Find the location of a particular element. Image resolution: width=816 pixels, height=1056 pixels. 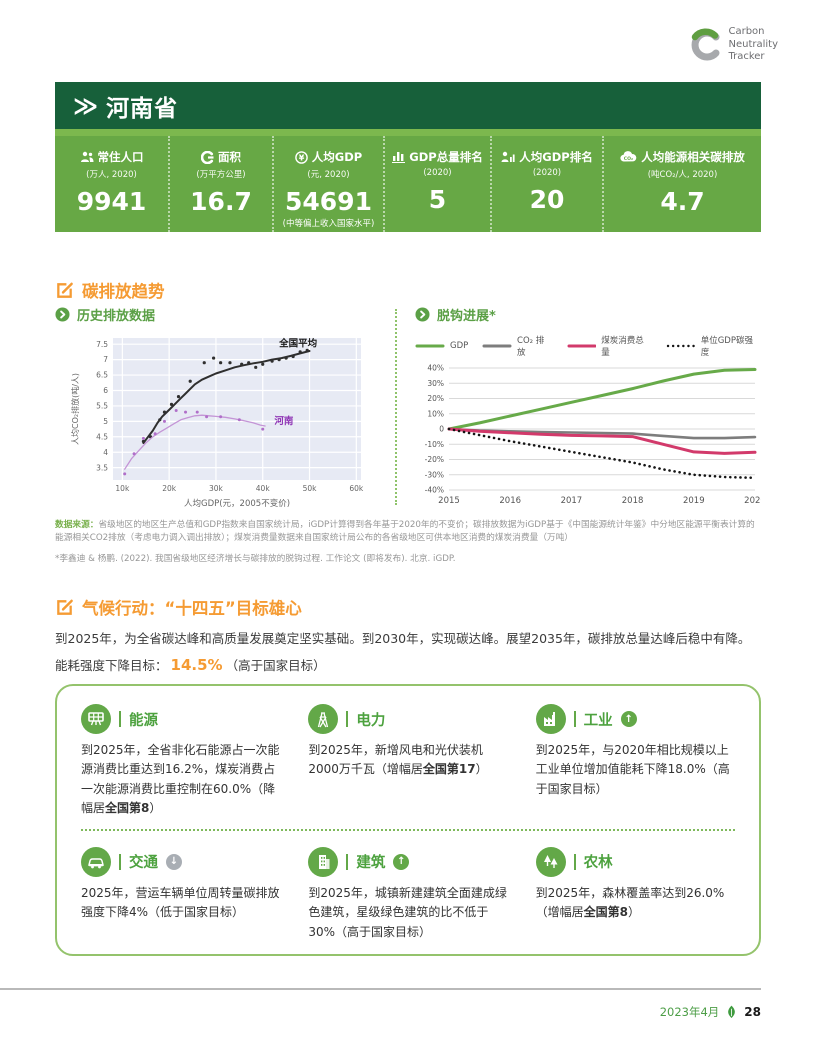

stat-gdp-per-capita: ¥ 人均GDP (元, 2020) 54691 (中等偏上收入国家水平) is located at coordinates (327, 184).